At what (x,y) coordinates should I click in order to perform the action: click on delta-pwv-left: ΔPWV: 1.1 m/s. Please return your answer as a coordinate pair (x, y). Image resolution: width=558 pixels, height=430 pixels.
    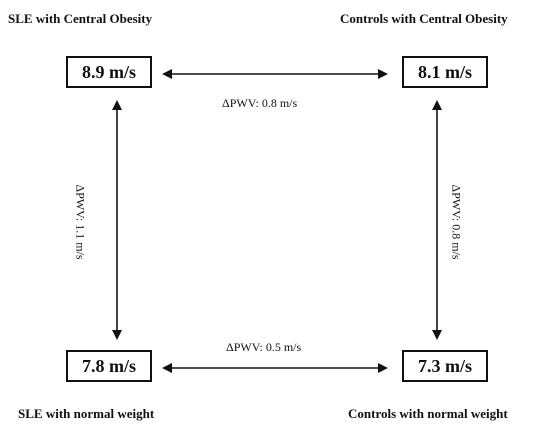
    Looking at the image, I should click on (81, 221).